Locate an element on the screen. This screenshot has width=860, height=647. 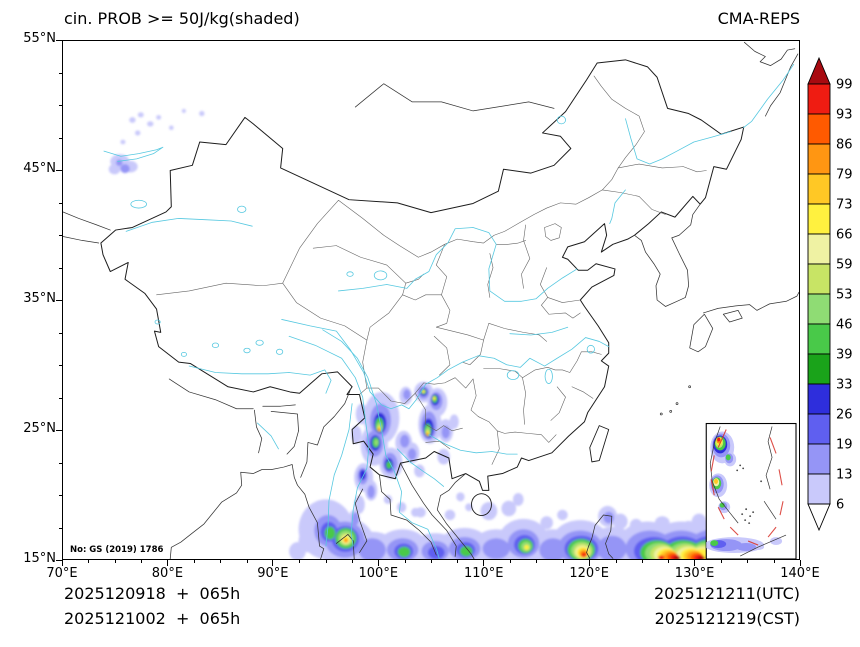
colorbar-tick-label: 26 is located at coordinates (844, 415).